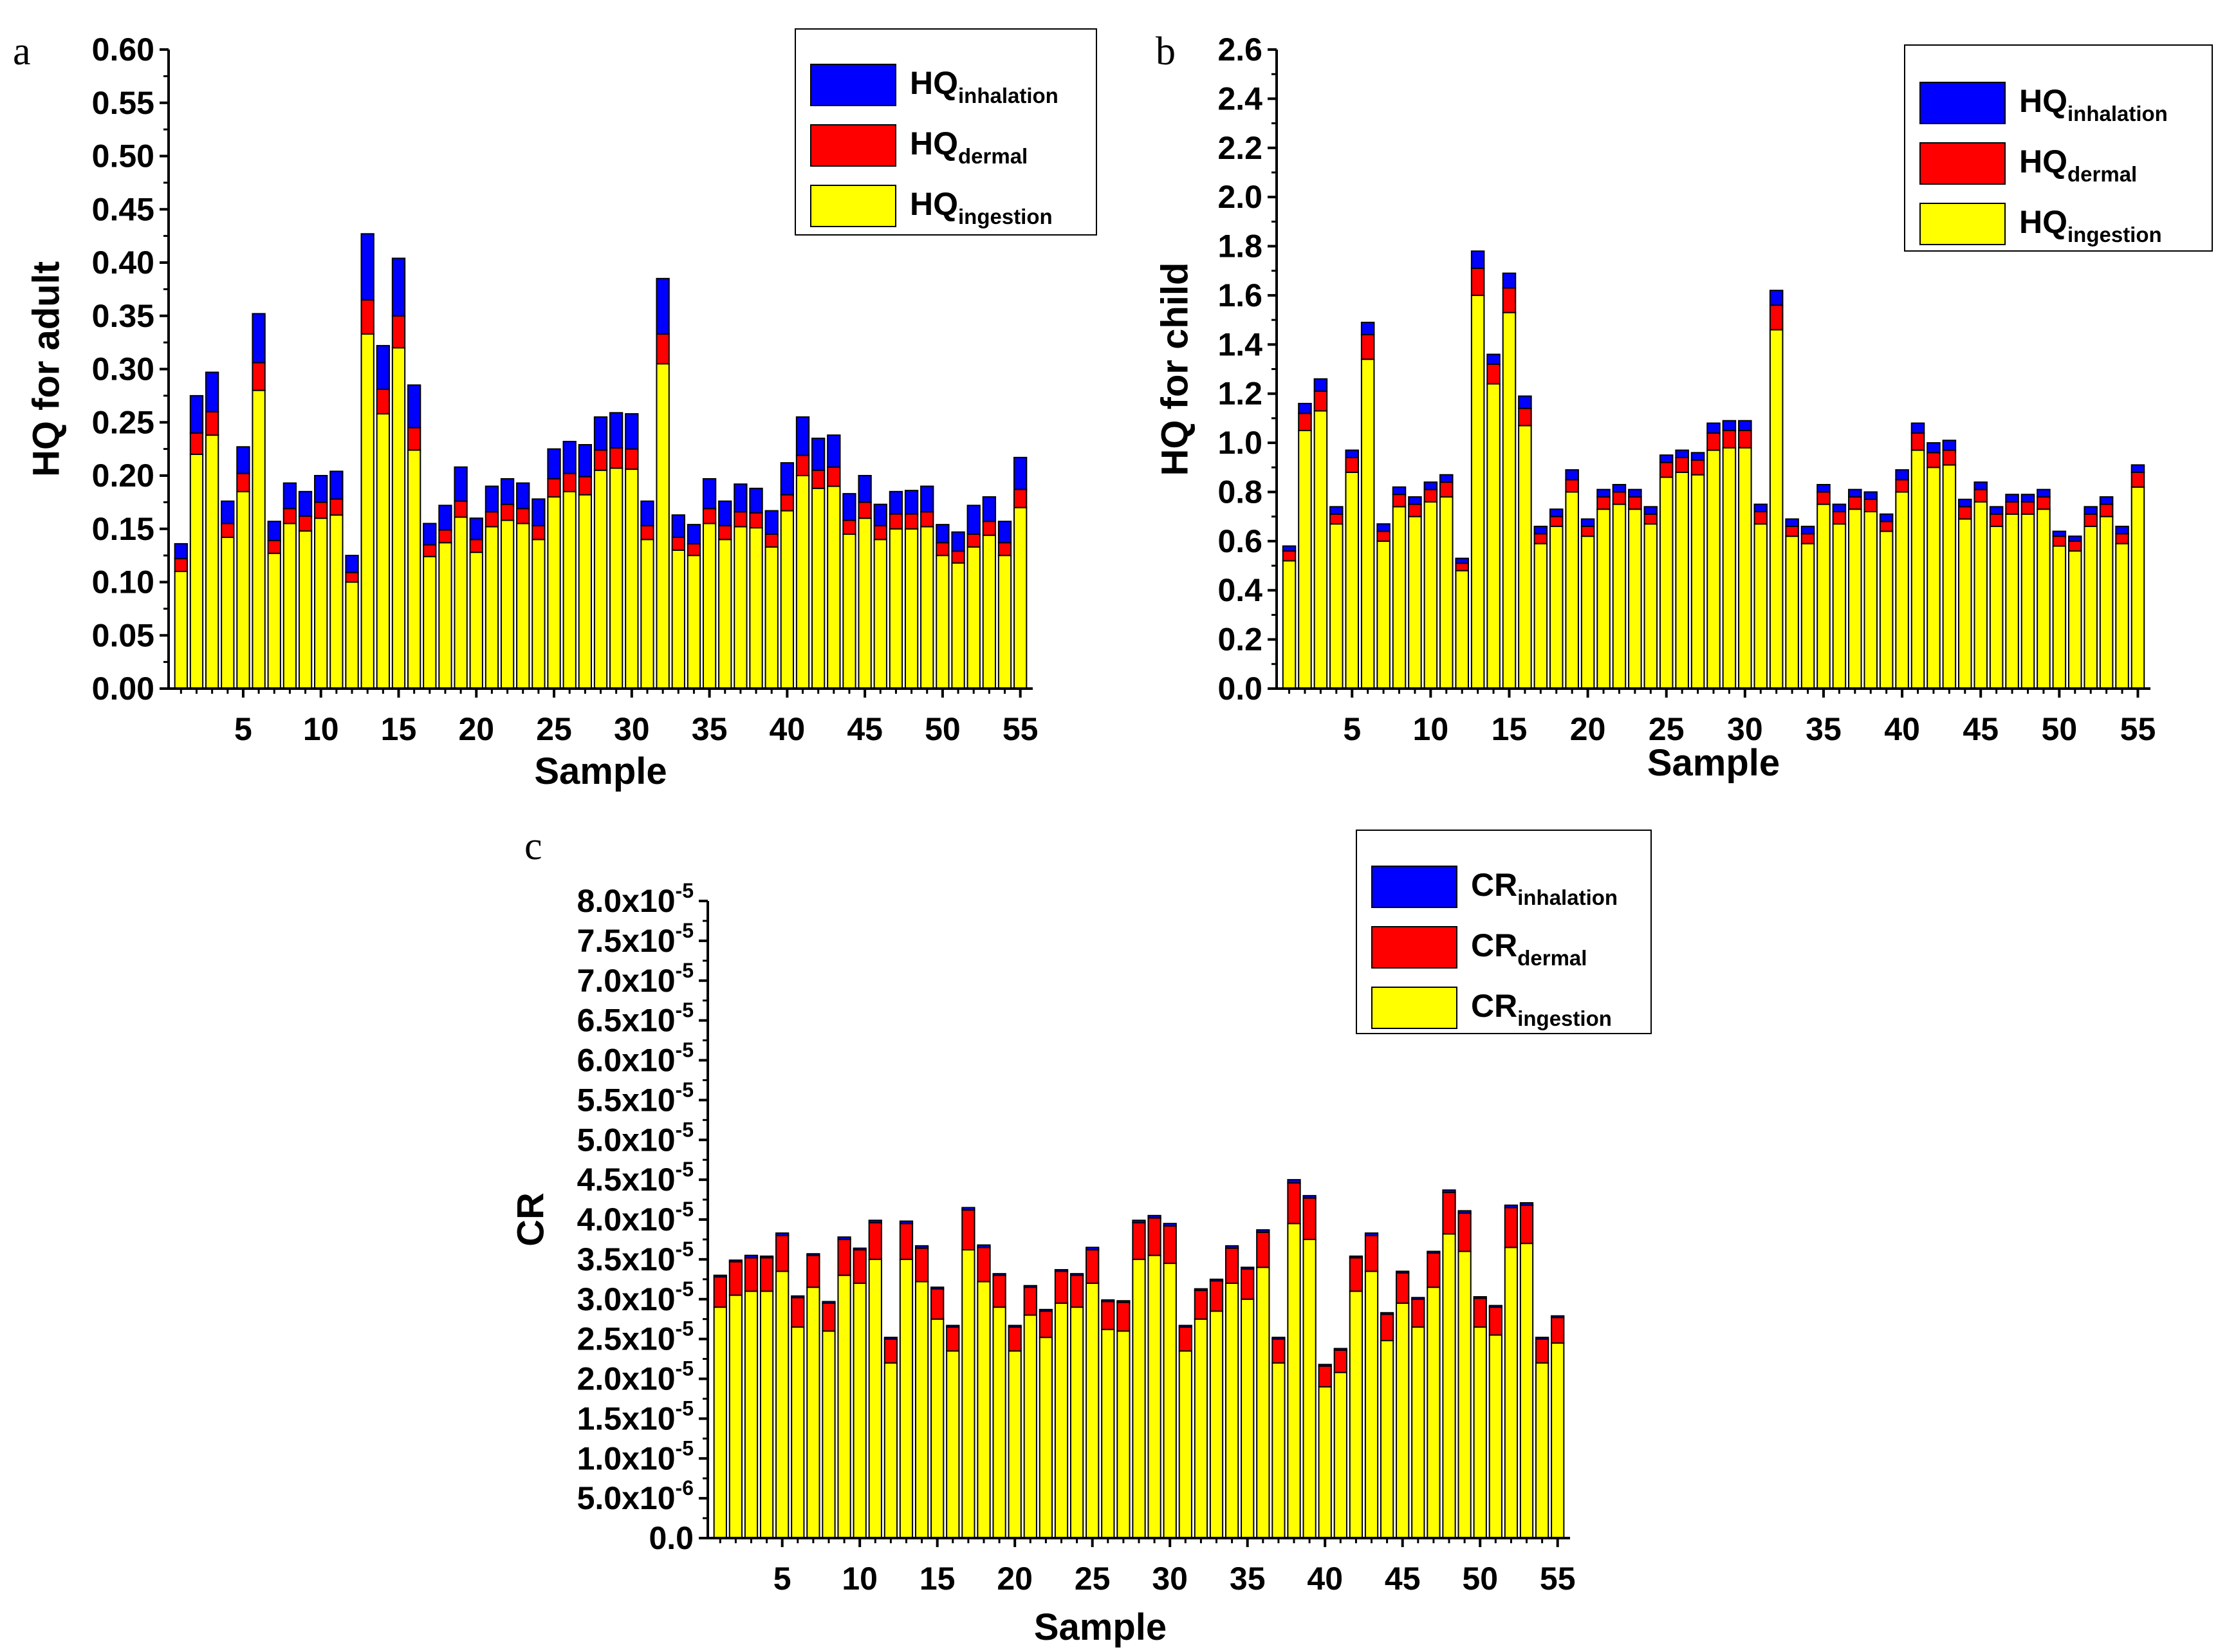 This screenshot has height=1652, width=2218. Describe the element at coordinates (1541, 1009) in the screenshot. I see `legend-label-ingestion: CRingestion` at that location.